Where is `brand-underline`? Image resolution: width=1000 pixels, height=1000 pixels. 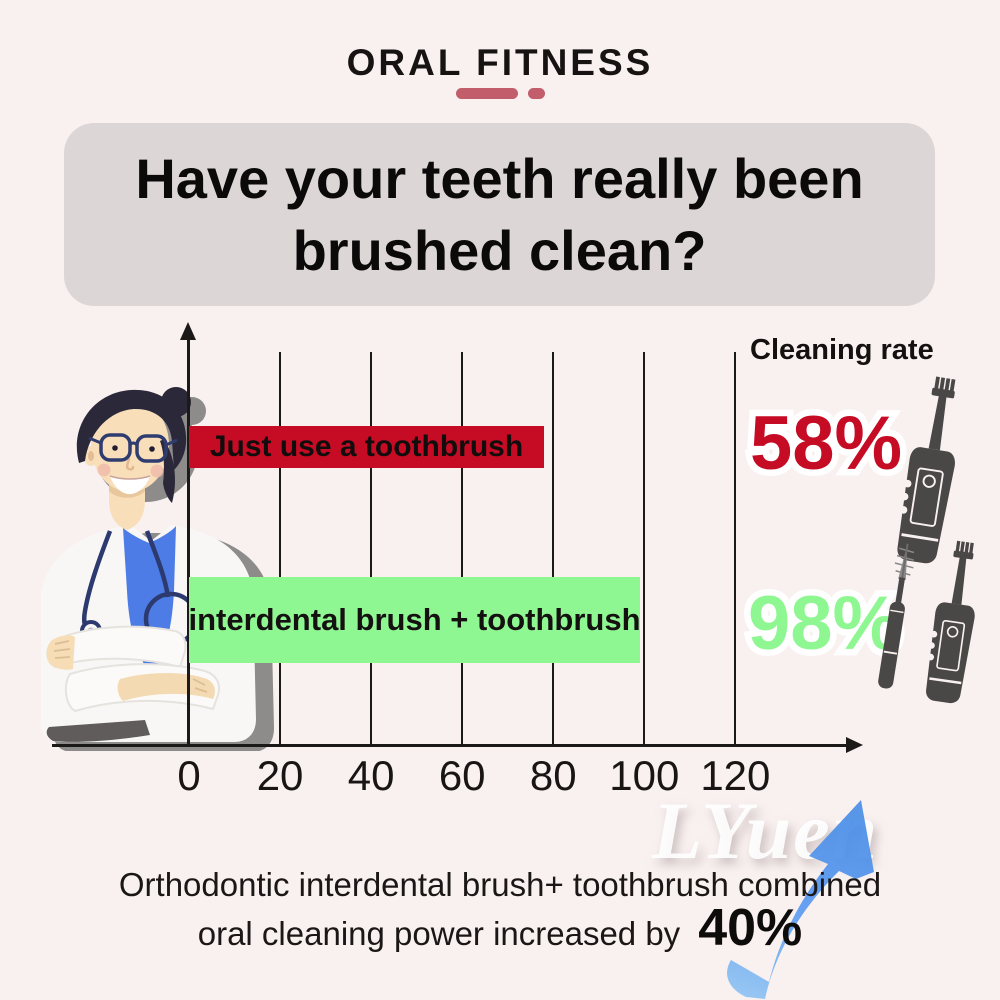 brand-underline is located at coordinates (500, 93).